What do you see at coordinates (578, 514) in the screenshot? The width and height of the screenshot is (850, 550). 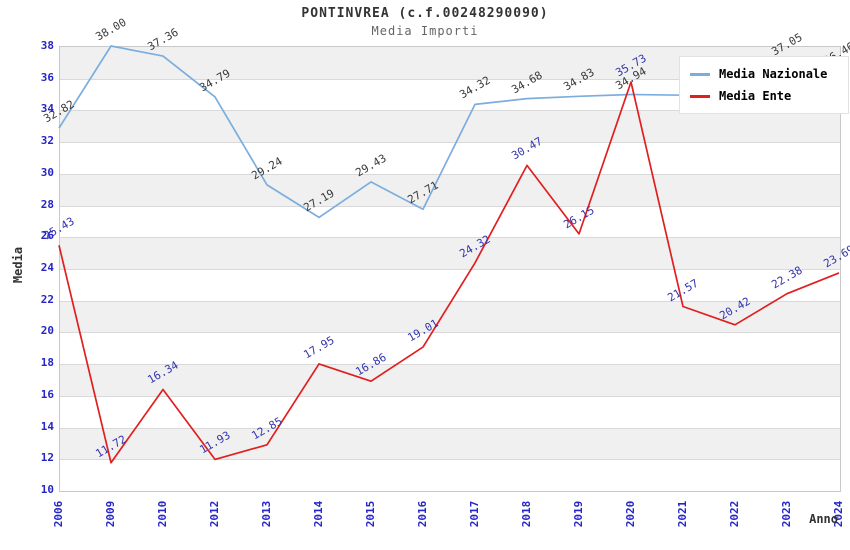 I see `x-tick-label: 2019` at bounding box center [578, 514].